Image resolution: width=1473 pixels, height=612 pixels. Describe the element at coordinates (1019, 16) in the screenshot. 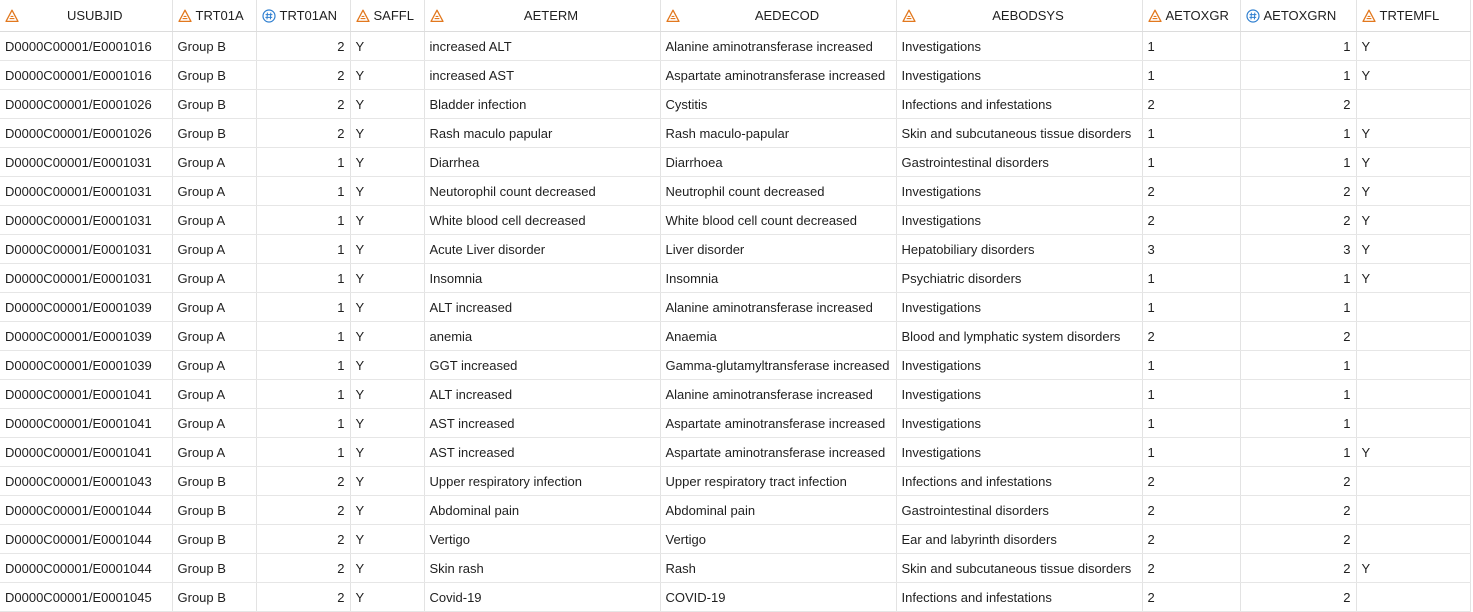

I see `column-header-aebodsys: AEBODSYS` at that location.